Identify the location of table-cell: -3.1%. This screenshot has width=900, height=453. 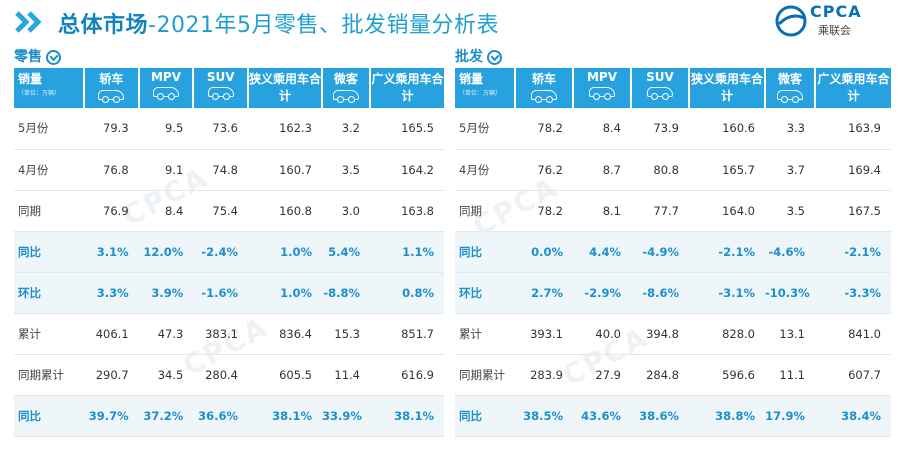
(727, 293).